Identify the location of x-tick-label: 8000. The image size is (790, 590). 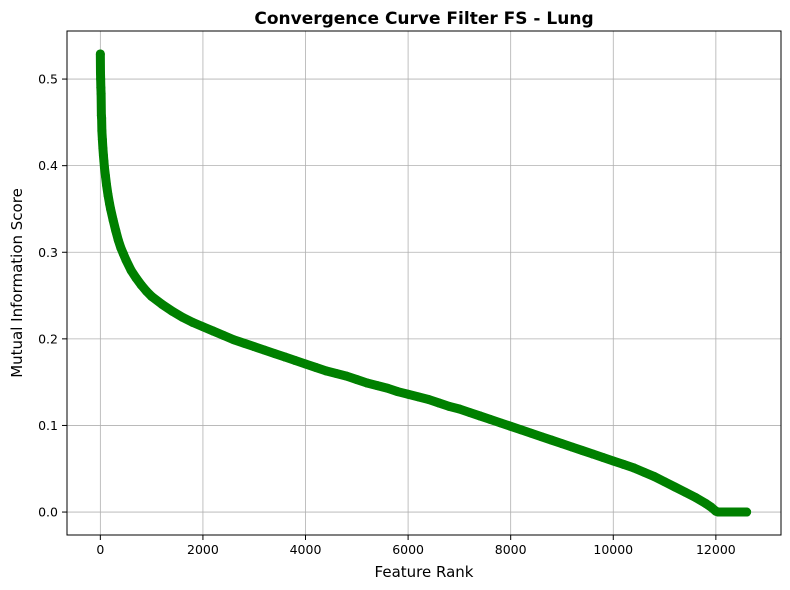
(511, 549).